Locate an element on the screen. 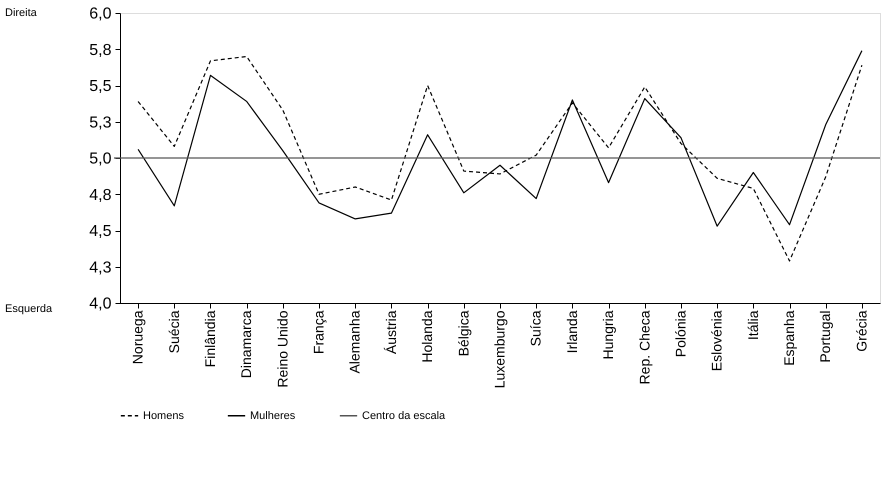 Image resolution: width=895 pixels, height=479 pixels. x-tick-label: Irlanda is located at coordinates (572, 332).